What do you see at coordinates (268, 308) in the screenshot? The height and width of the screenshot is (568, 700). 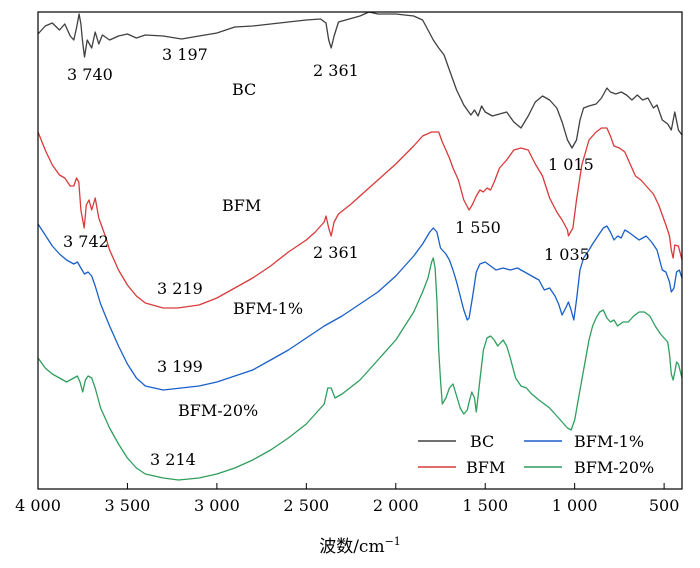 I see `annotation-bfm1-label: BFM-1%` at bounding box center [268, 308].